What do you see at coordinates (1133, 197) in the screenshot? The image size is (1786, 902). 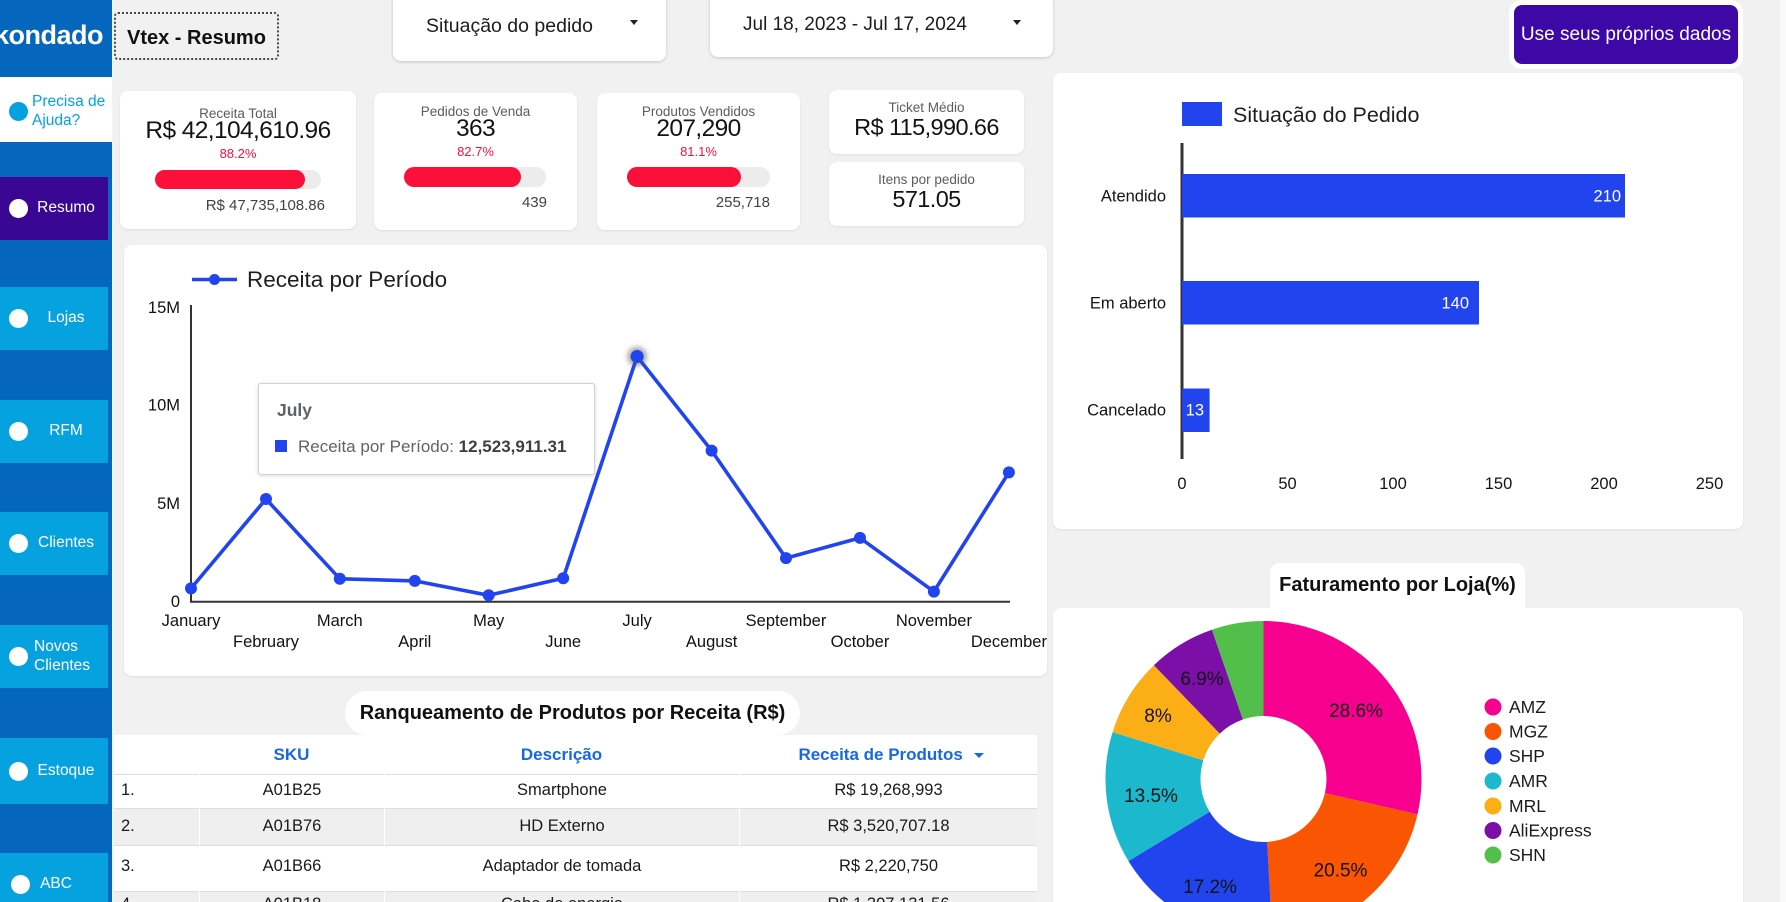 I see `svg-text: Atendido` at bounding box center [1133, 197].